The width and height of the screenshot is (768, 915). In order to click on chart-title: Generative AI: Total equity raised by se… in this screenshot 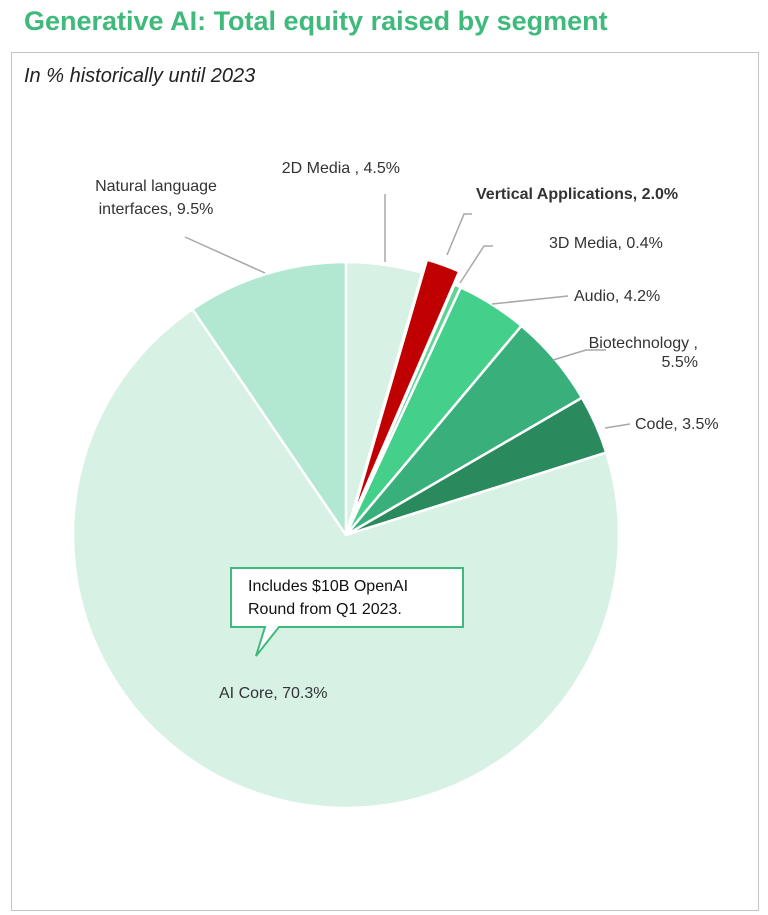, I will do `click(316, 21)`.